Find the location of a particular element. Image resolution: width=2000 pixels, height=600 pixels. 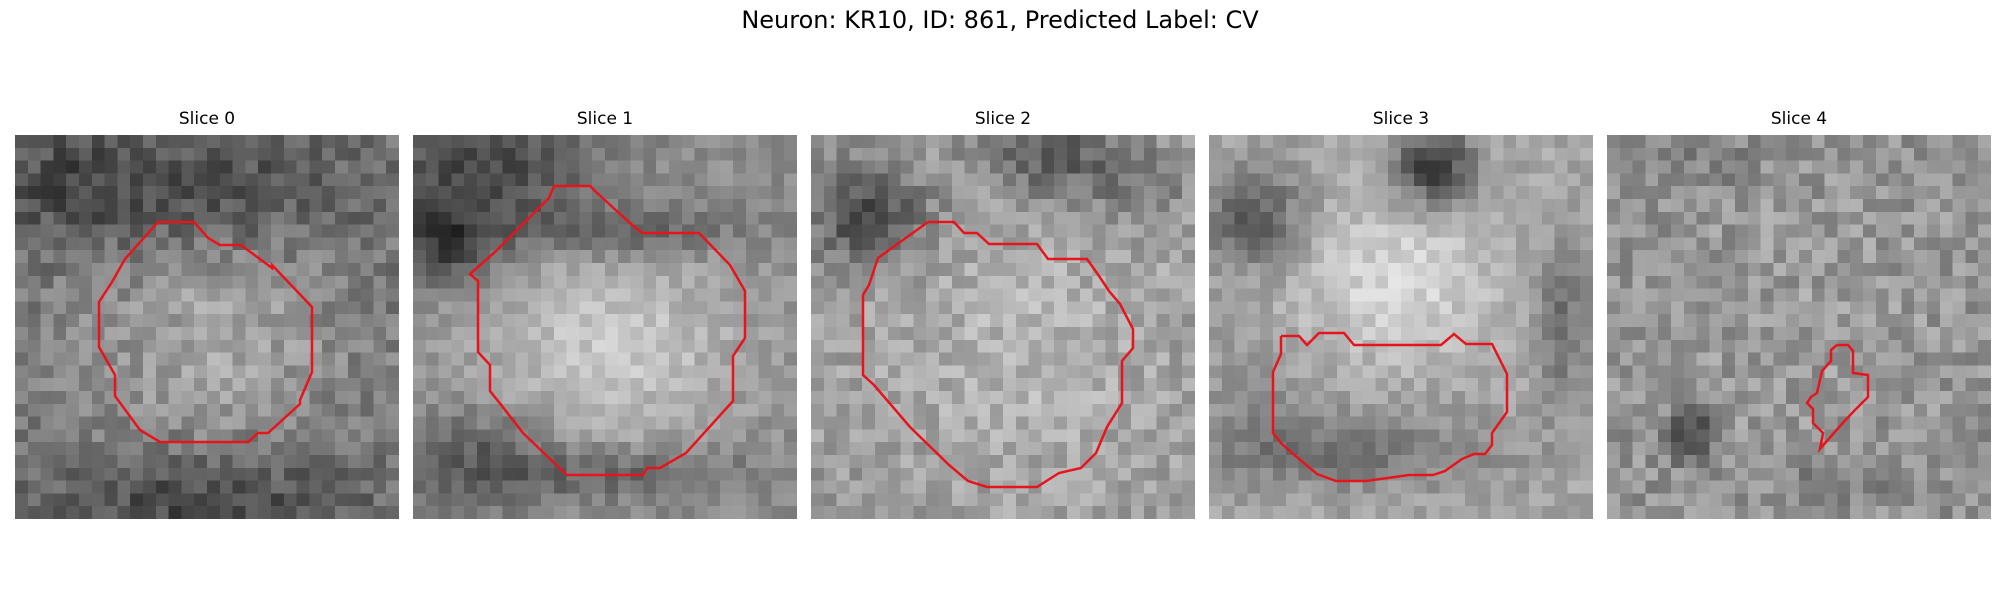

slice-panel-4: Slice 4 is located at coordinates (1799, 312).